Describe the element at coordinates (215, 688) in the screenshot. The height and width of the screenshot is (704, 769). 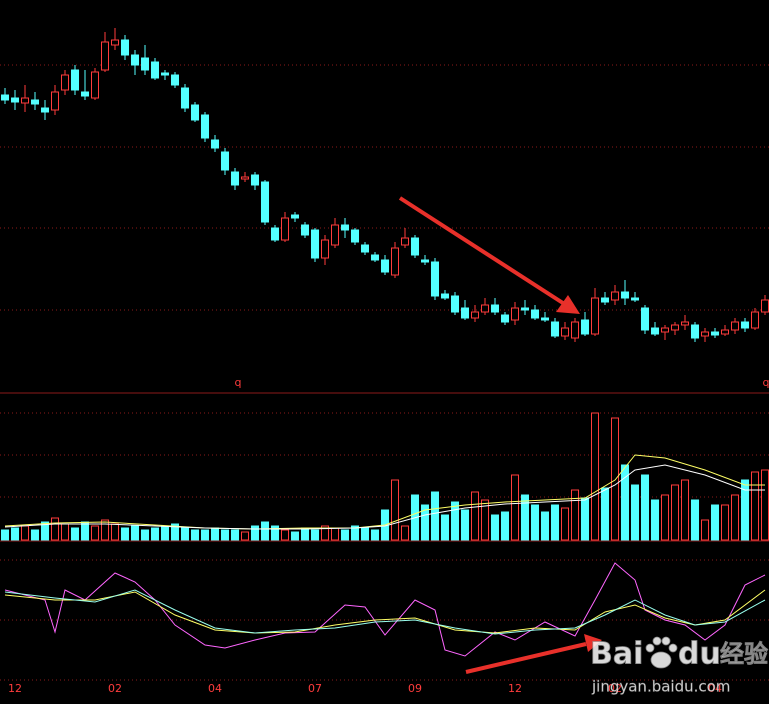
I see `x-tick-label: 04` at that location.